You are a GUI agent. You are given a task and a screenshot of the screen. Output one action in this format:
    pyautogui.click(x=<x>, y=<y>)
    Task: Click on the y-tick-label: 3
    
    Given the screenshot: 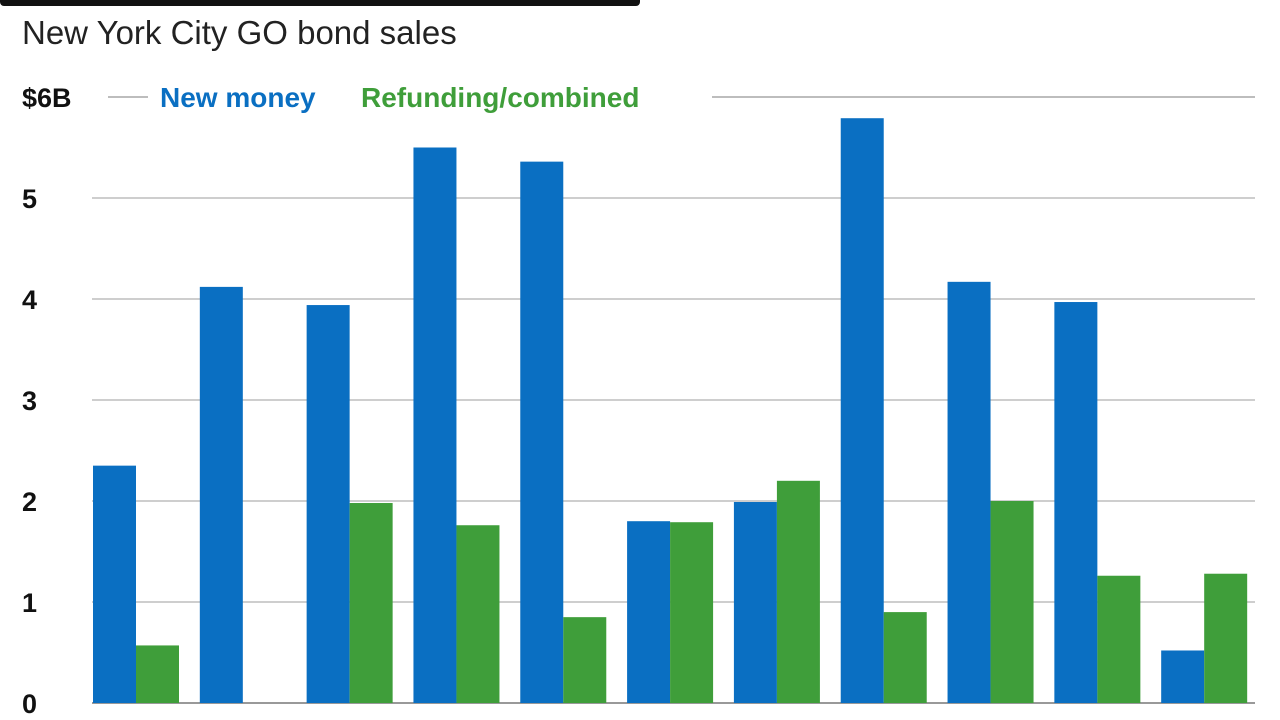 What is the action you would take?
    pyautogui.click(x=29, y=401)
    